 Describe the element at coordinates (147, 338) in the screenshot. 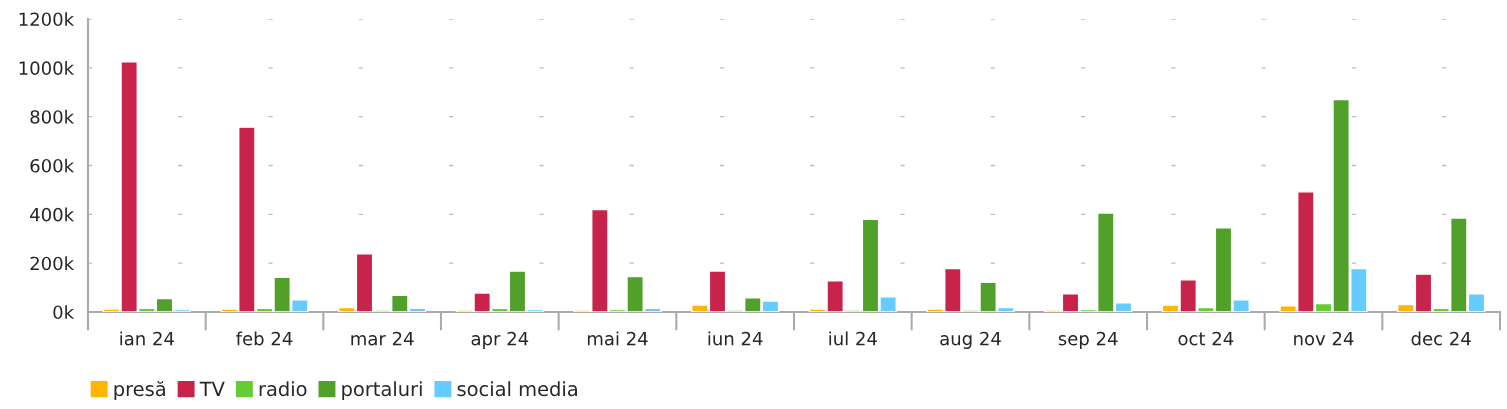

I see `x-tick-label: ian 24` at that location.